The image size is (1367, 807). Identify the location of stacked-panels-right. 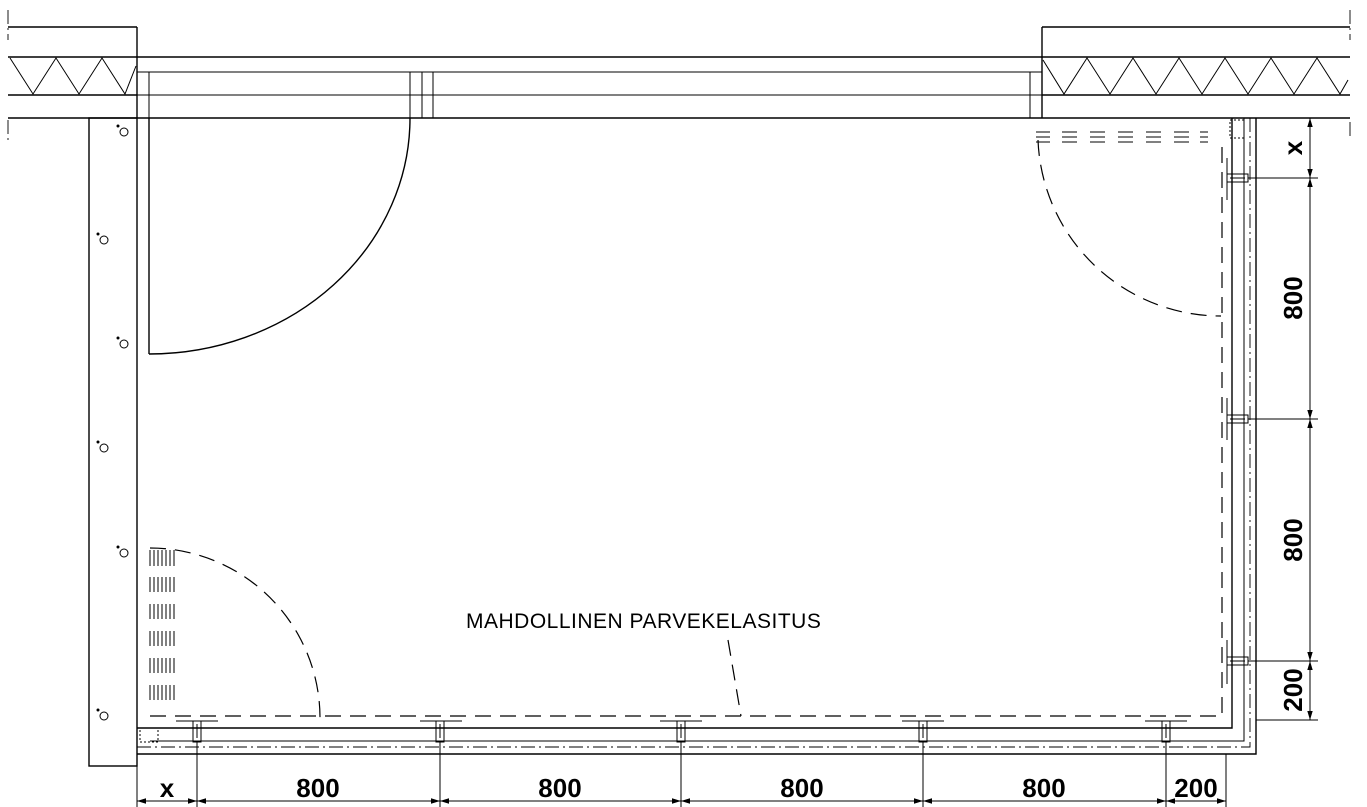
(1122, 137).